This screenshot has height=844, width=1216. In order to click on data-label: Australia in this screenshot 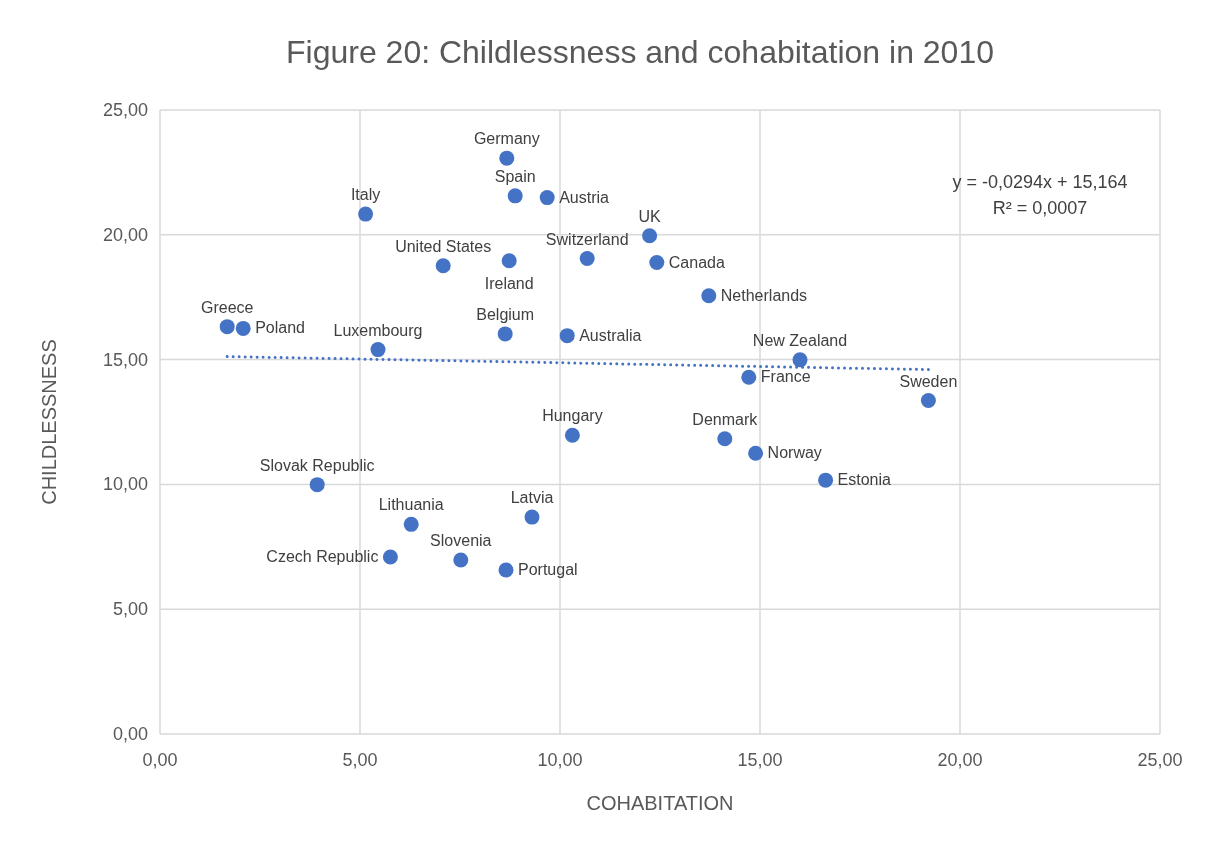, I will do `click(610, 335)`.